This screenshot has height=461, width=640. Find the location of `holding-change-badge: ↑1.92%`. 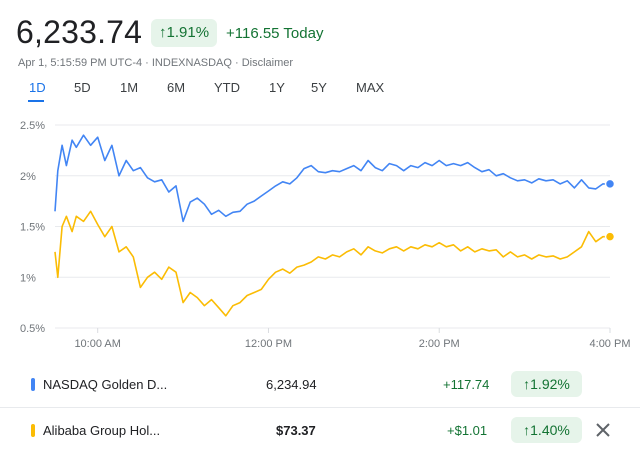

holding-change-badge: ↑1.92% is located at coordinates (546, 384).